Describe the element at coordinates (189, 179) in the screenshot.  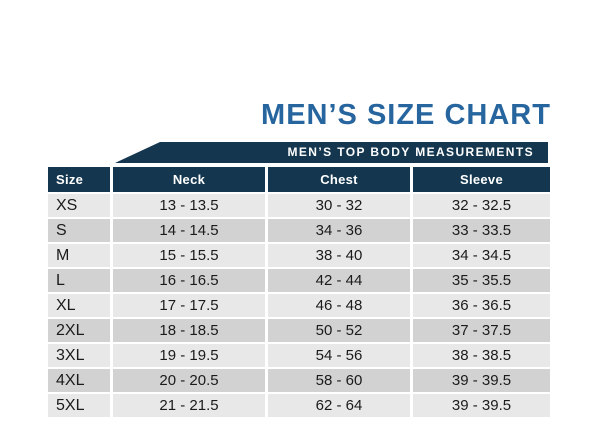
I see `column-header-neck: Neck` at that location.